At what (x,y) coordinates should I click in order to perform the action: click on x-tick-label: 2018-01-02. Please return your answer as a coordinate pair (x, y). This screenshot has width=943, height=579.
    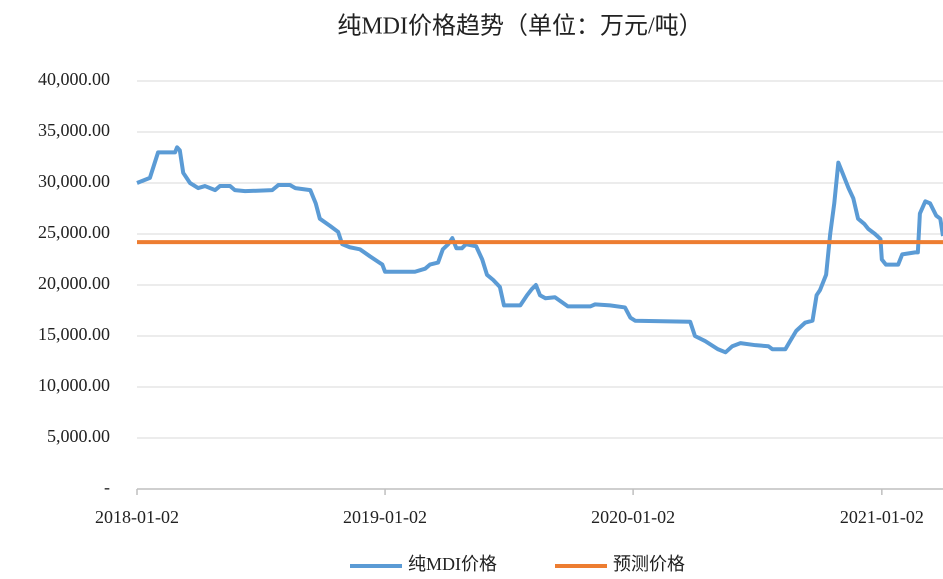
    Looking at the image, I should click on (137, 517).